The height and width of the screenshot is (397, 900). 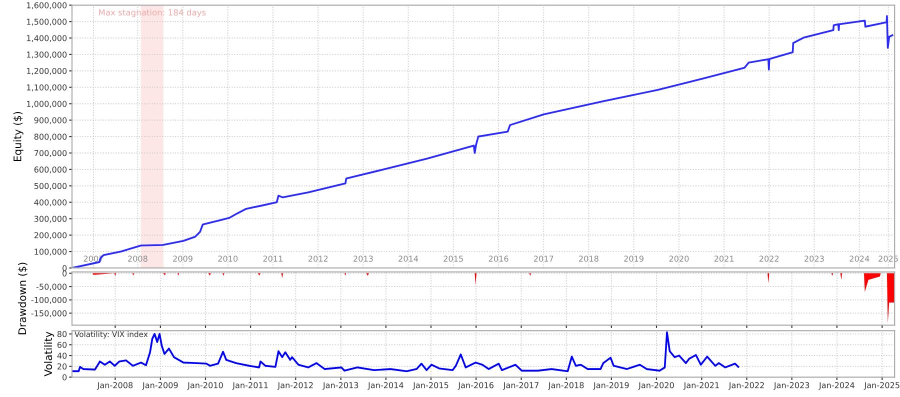 What do you see at coordinates (62, 334) in the screenshot?
I see `y-tick-label: 80` at bounding box center [62, 334].